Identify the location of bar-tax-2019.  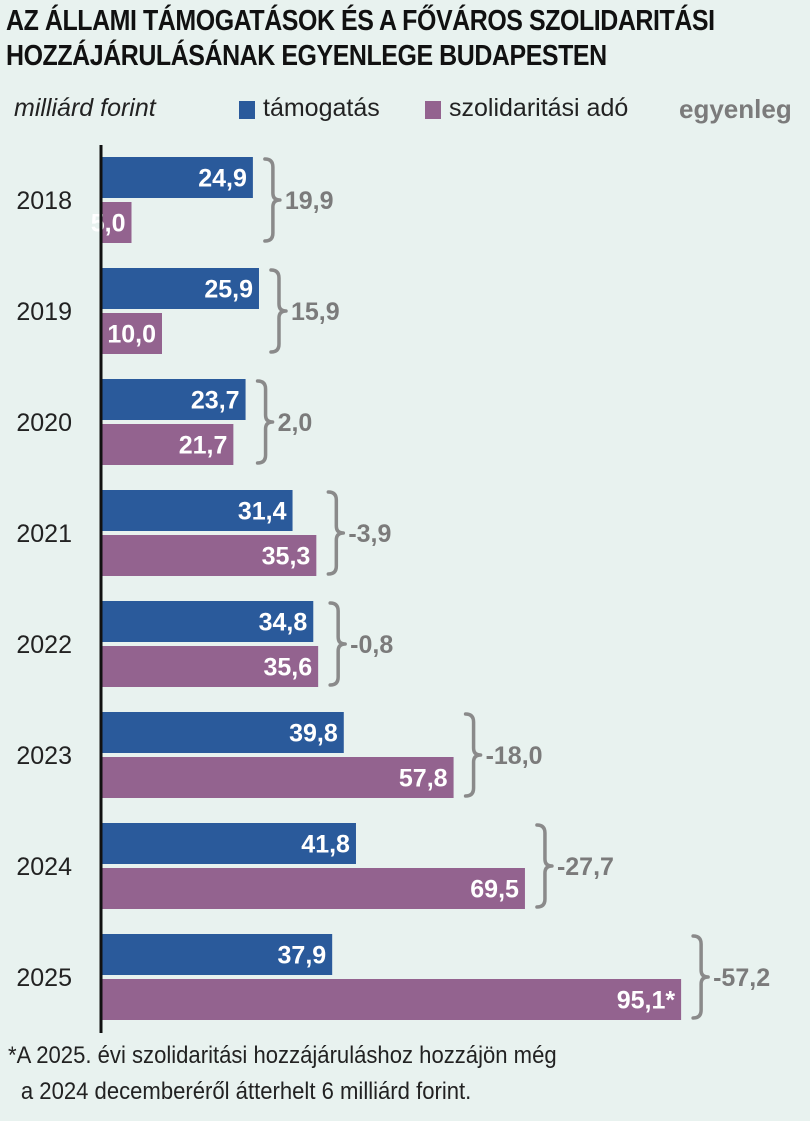
(131, 333).